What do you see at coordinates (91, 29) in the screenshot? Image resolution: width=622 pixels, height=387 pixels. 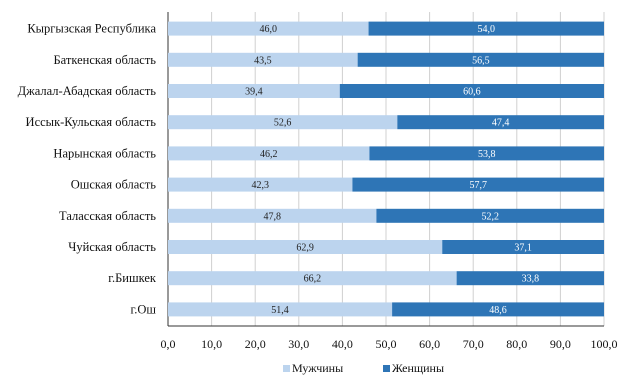 I see `category-label: Кыргызская Республика` at bounding box center [91, 29].